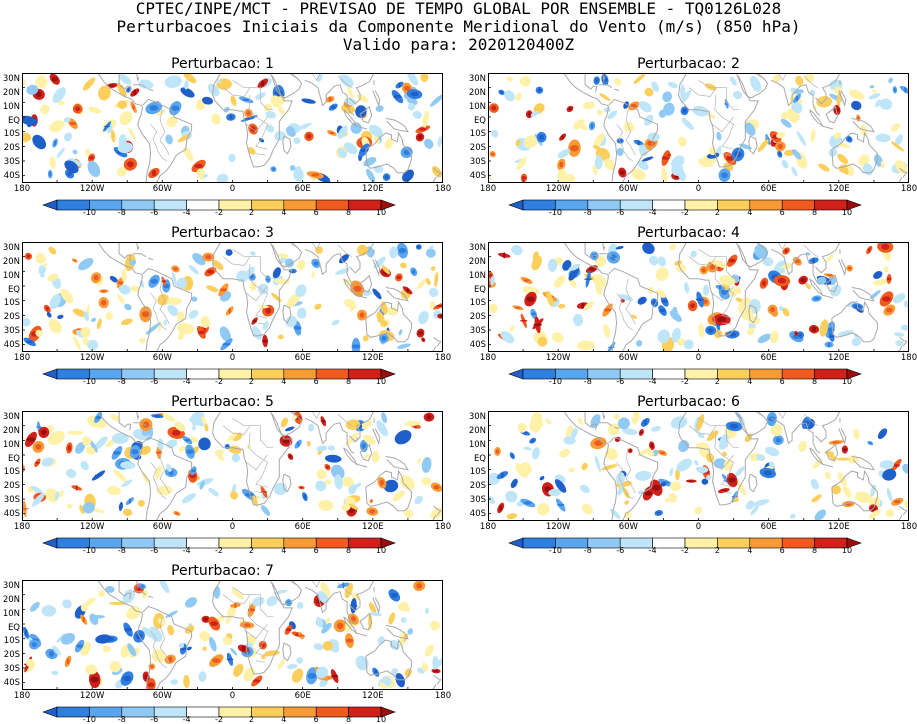  What do you see at coordinates (316, 719) in the screenshot?
I see `colorbar-label: 6` at bounding box center [316, 719].